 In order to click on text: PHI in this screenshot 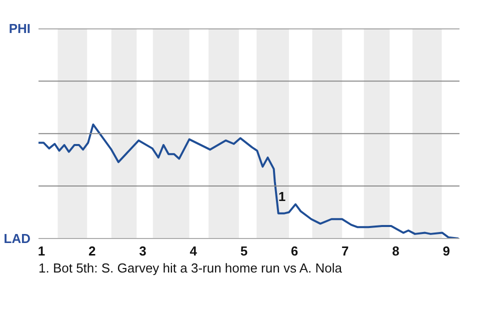, I will do `click(19, 28)`.